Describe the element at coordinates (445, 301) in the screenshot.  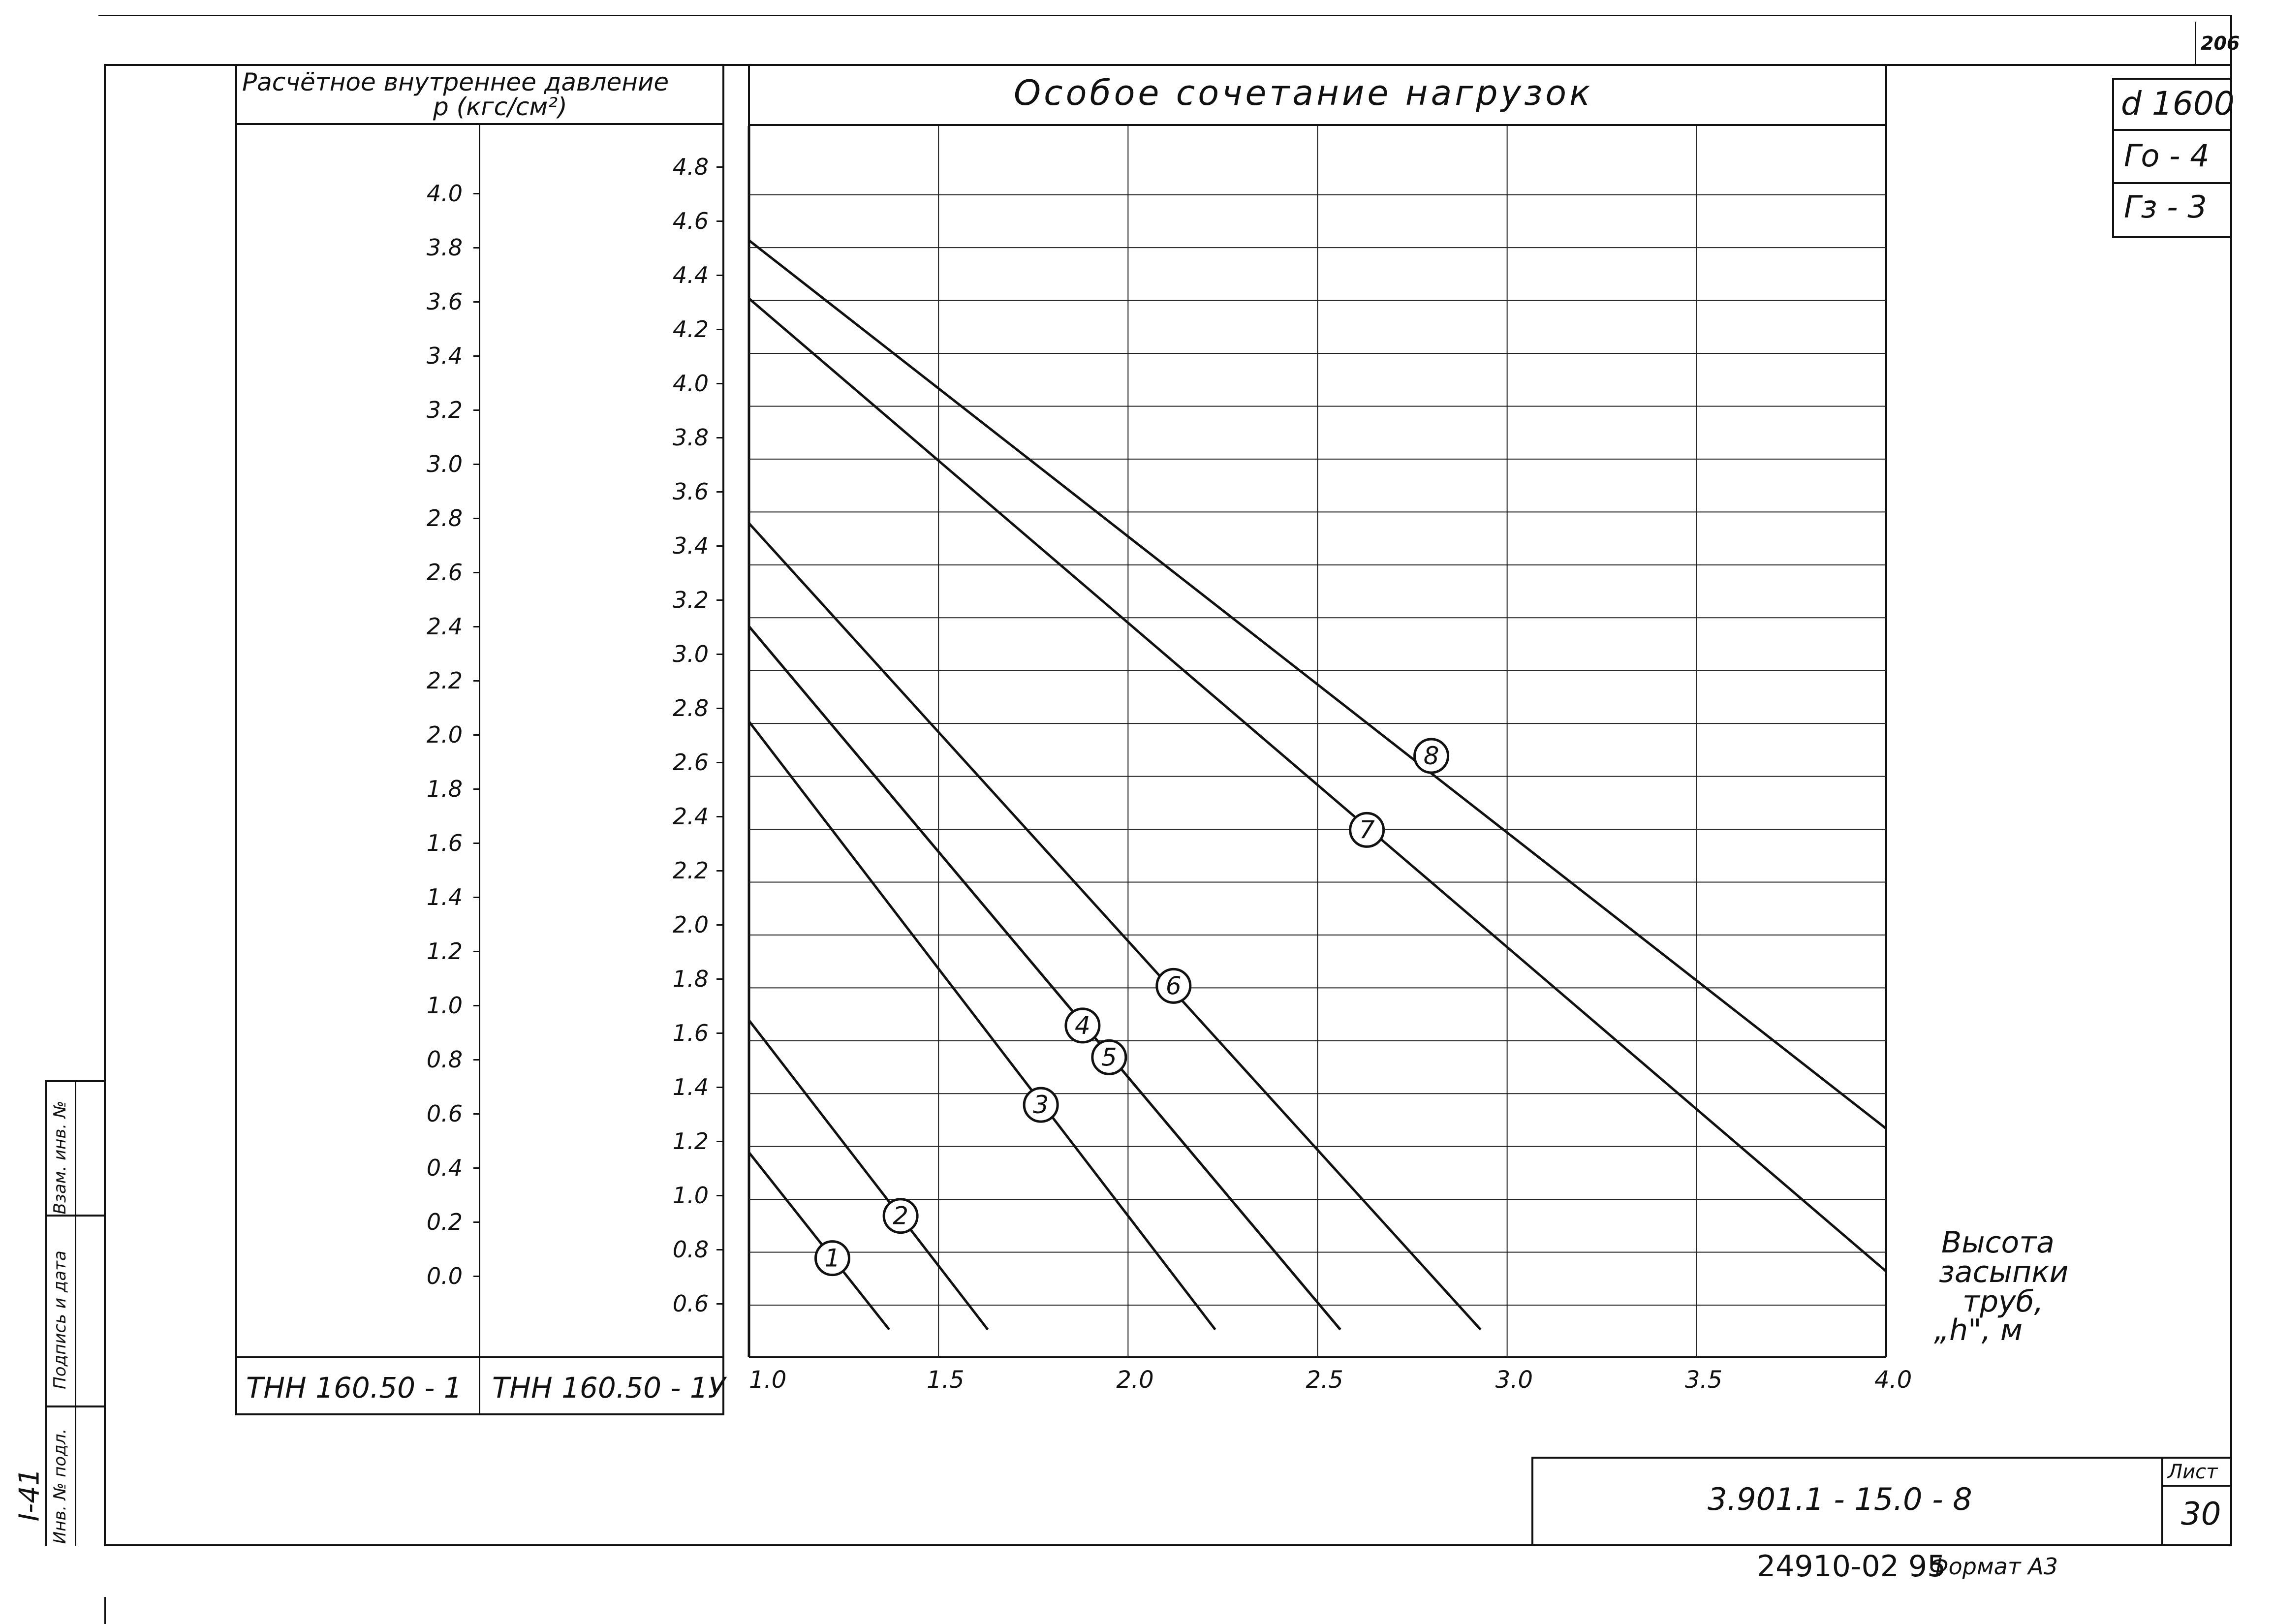
I see `col1-tick-label: 3.6` at that location.